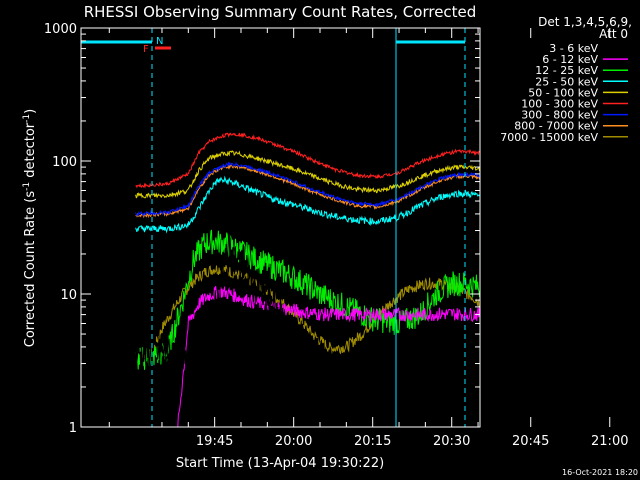 This screenshot has height=480, width=640. What do you see at coordinates (585, 22) in the screenshot?
I see `legend-header-line1: Det 1,3,4,5,6,9,` at bounding box center [585, 22].